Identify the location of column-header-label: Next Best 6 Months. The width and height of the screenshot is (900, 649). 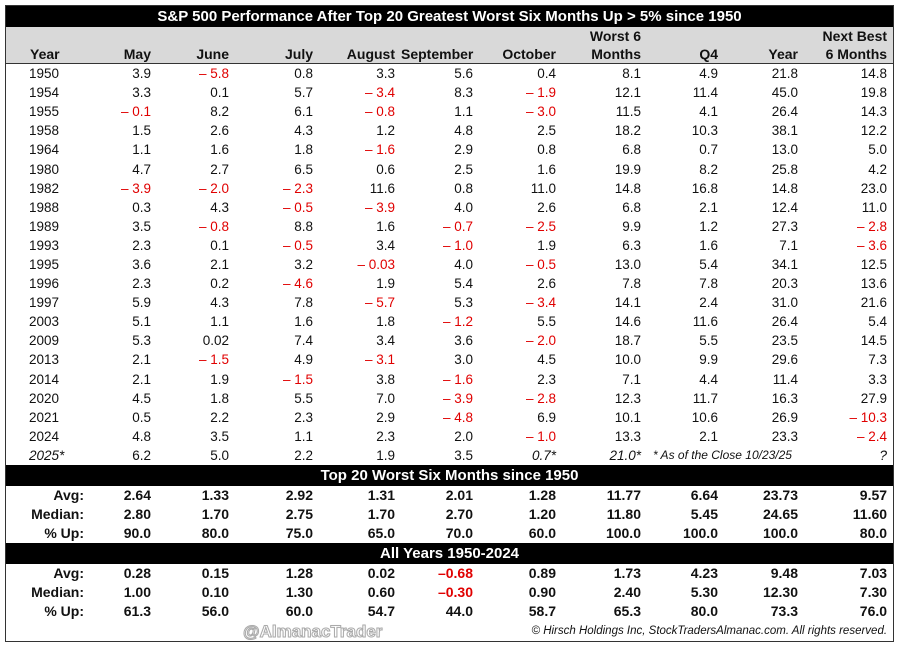
(855, 45).